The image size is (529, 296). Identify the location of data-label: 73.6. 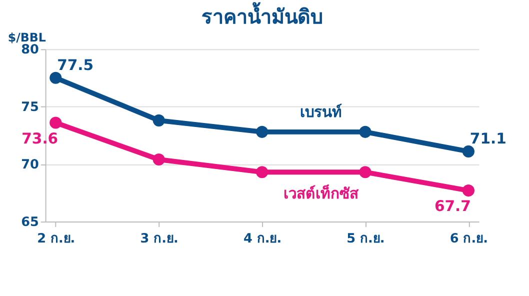
(40, 139).